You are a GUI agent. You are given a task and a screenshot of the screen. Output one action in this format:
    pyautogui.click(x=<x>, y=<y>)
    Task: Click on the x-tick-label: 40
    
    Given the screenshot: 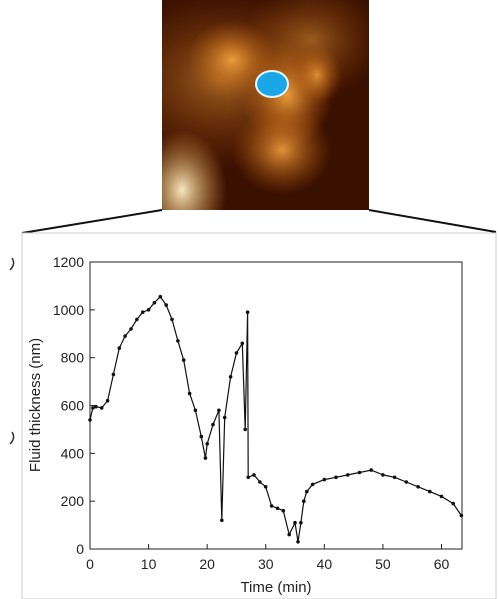 What is the action you would take?
    pyautogui.click(x=325, y=564)
    